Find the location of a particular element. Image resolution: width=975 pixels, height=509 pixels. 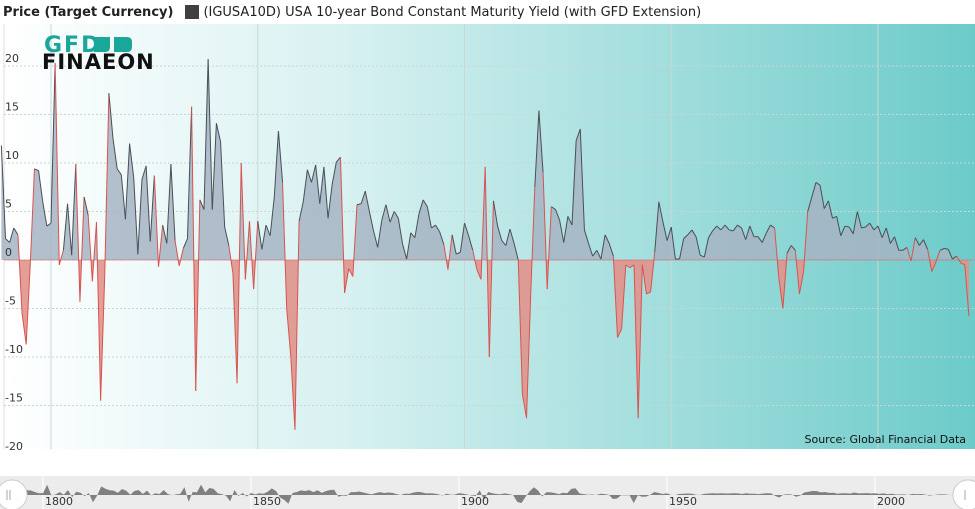

gfd-logo: GFD FINAEON is located at coordinates (98, 53).